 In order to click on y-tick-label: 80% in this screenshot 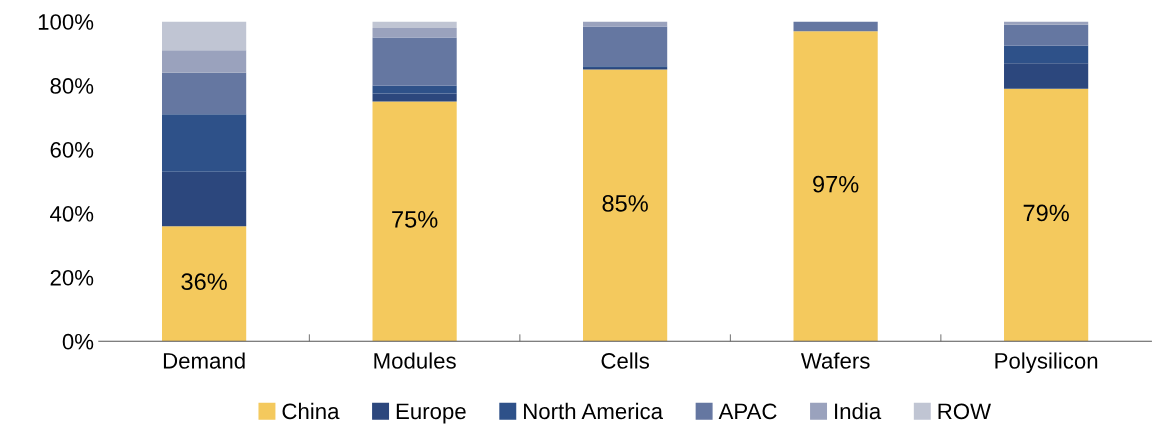, I will do `click(72, 86)`.